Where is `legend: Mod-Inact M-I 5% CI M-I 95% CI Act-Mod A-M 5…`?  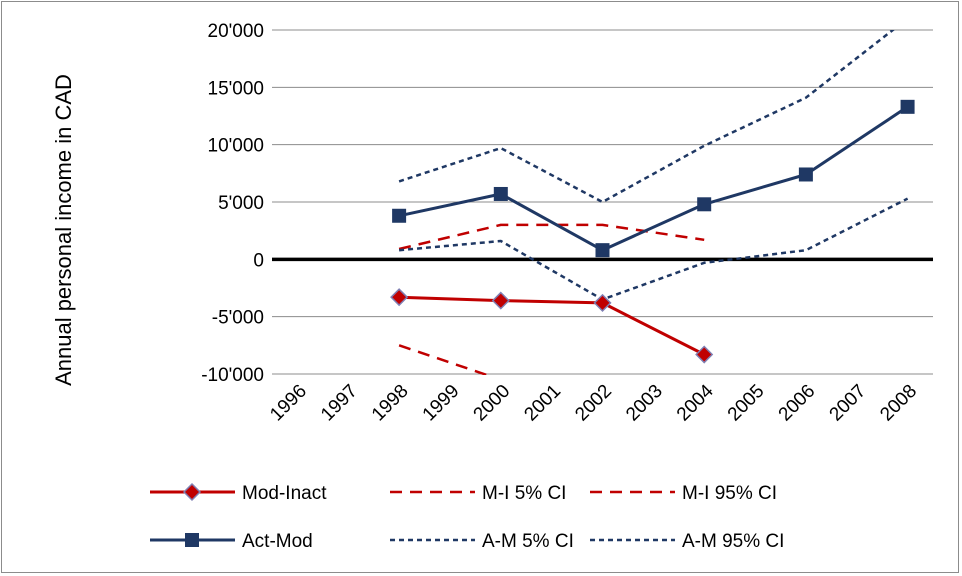
legend: Mod-Inact M-I 5% CI M-I 95% CI Act-Mod A-M 5… is located at coordinates (467, 517).